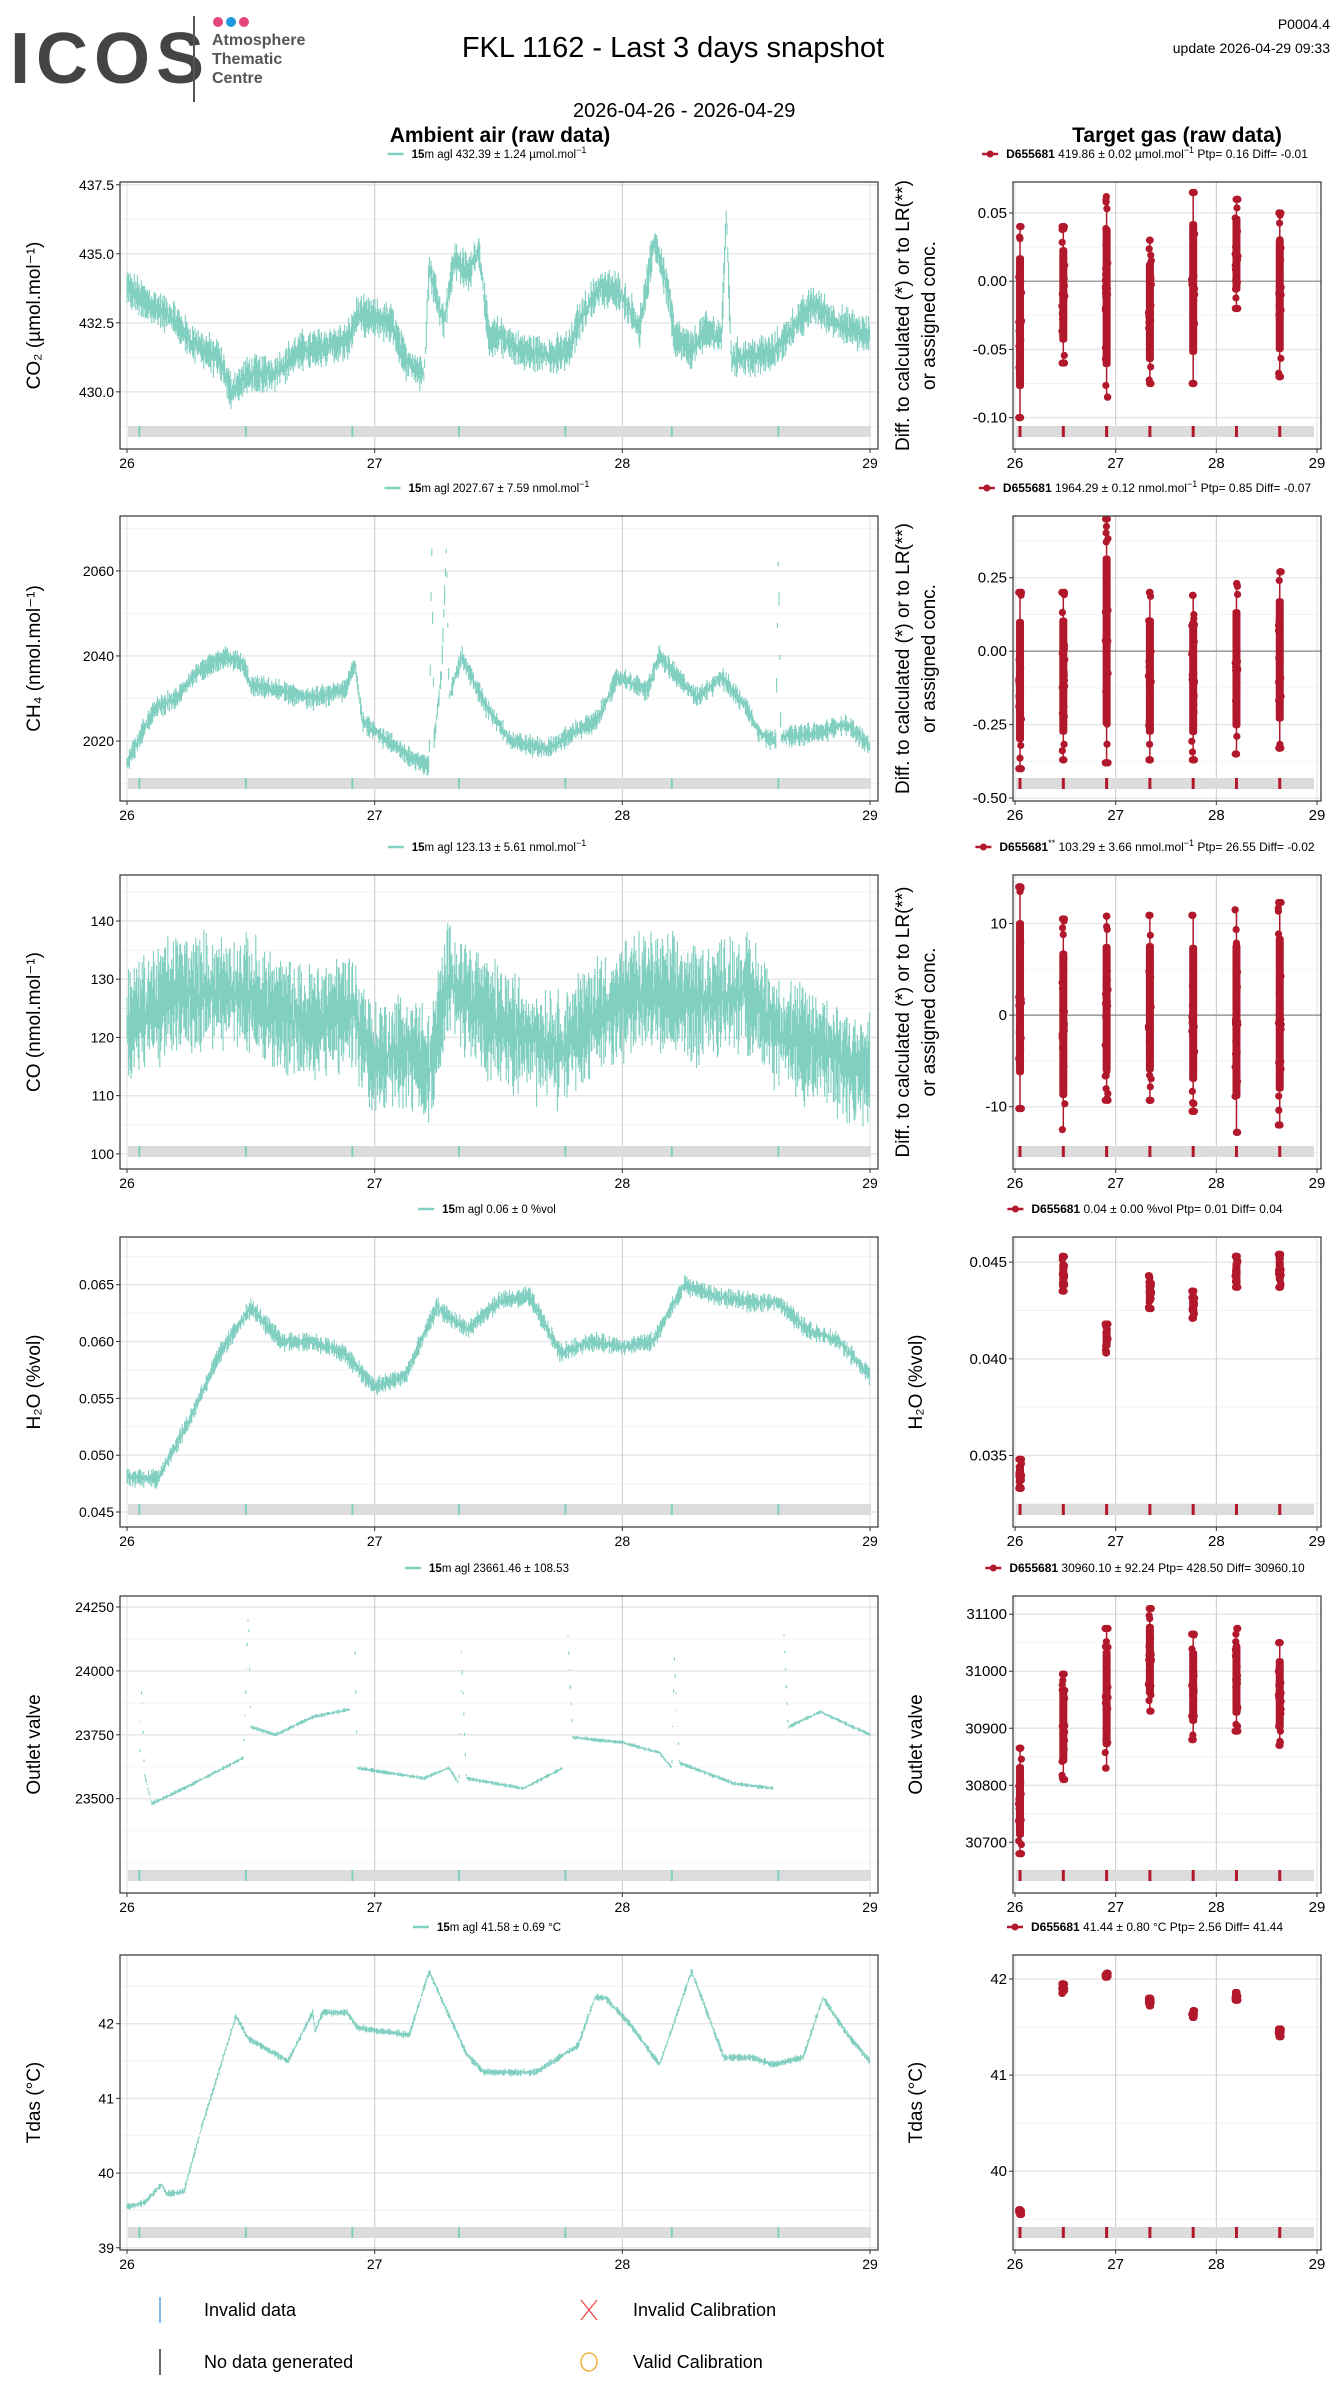 This screenshot has width=1340, height=2400. What do you see at coordinates (256, 2362) in the screenshot?
I see `legend-item-black-vertical-line: No data generated` at bounding box center [256, 2362].